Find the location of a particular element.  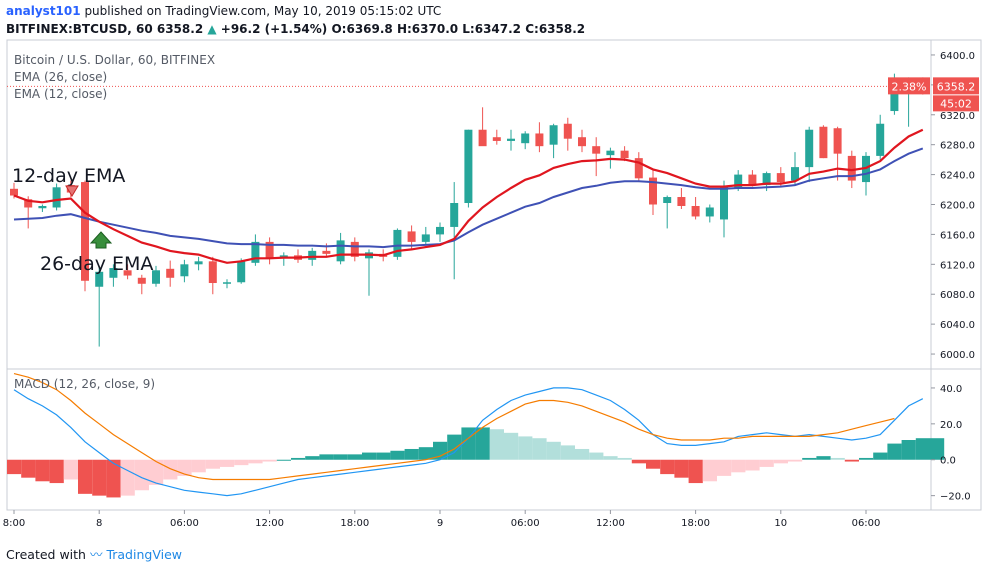

ohlc-values: O:6369.8 H:6370.0 L:6347.2 C:6358.2 is located at coordinates (458, 29).